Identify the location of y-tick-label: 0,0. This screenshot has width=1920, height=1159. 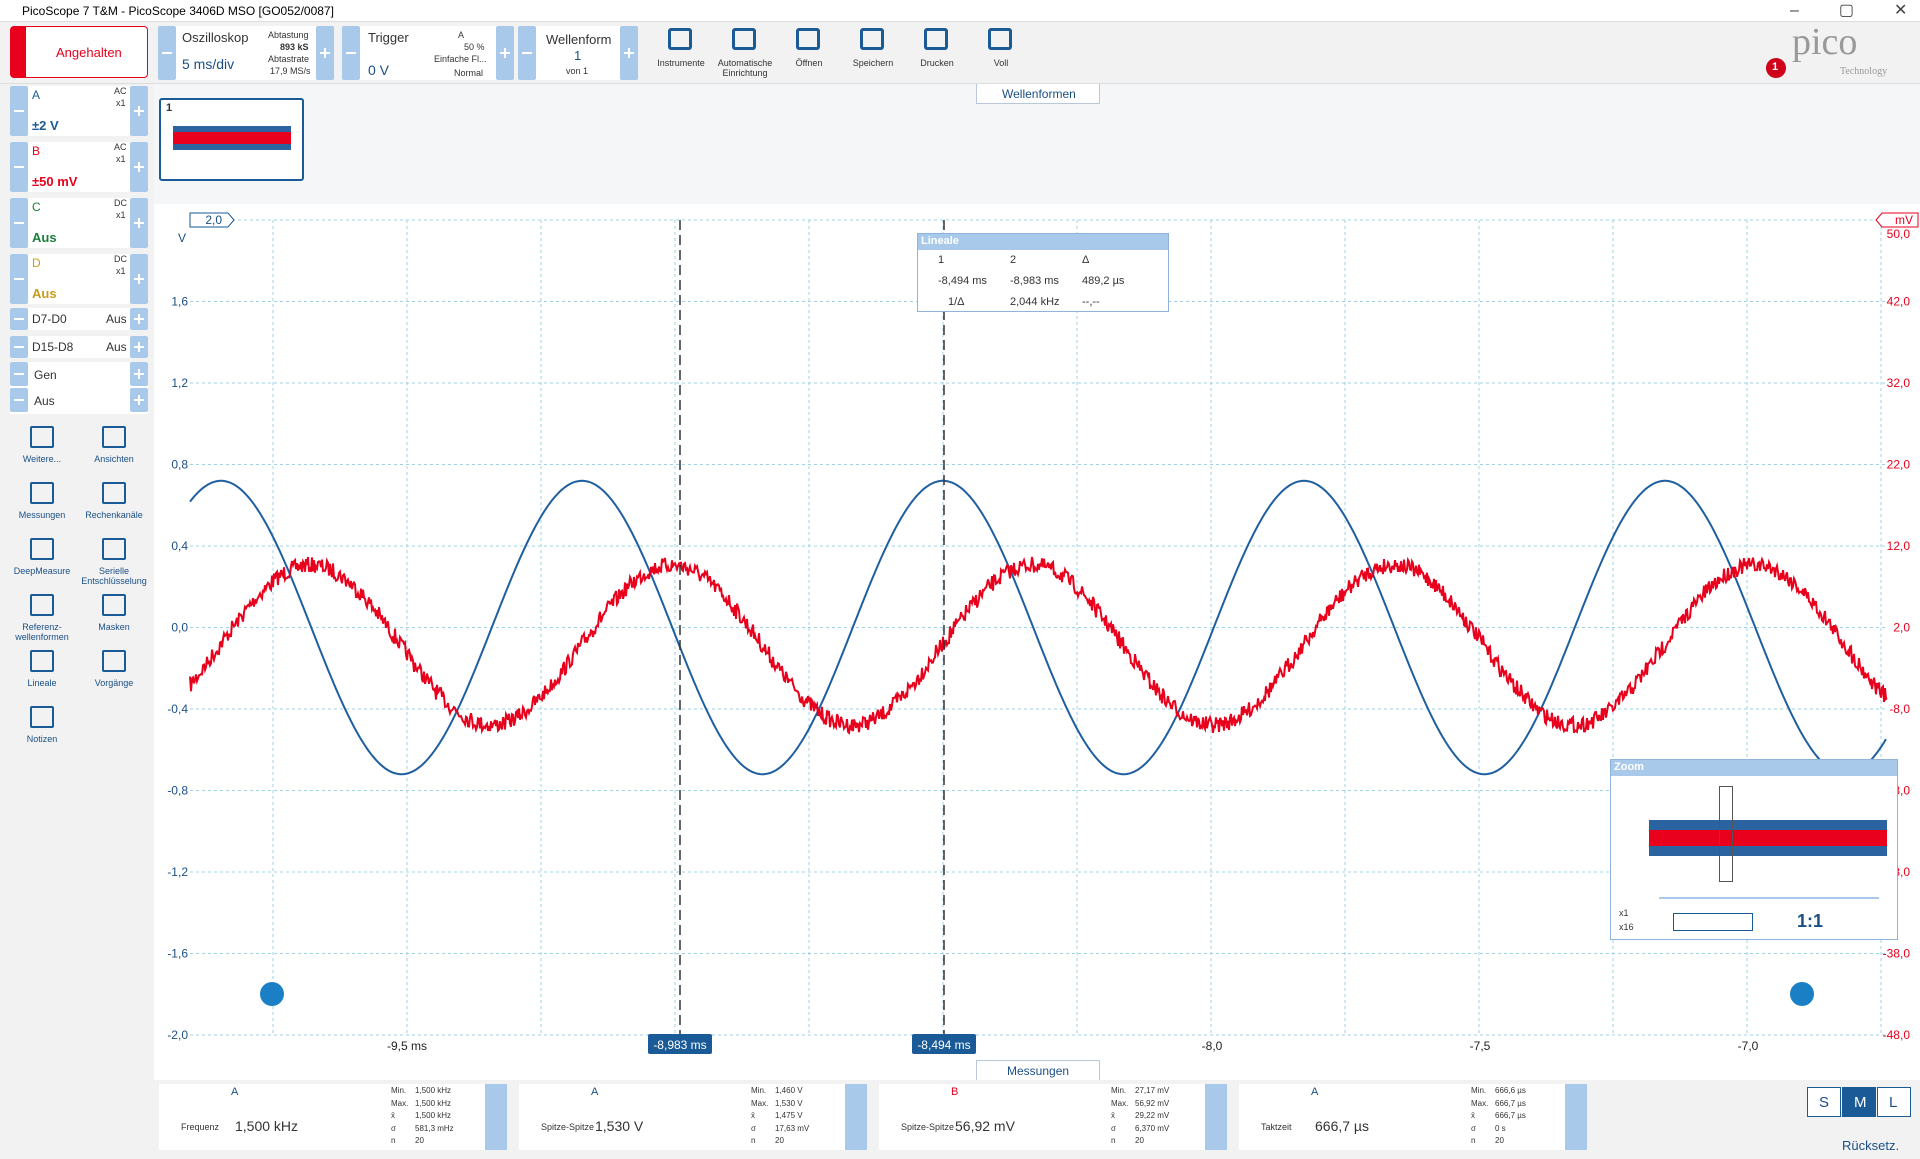
(179, 628).